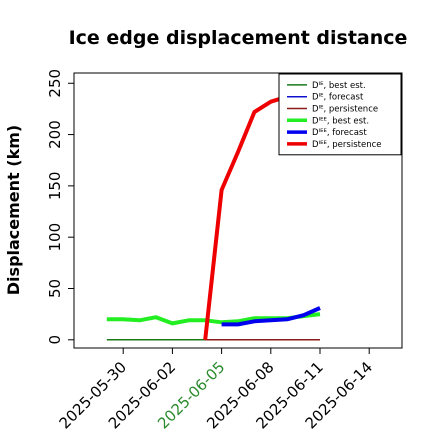 The image size is (440, 440). What do you see at coordinates (55, 186) in the screenshot?
I see `y-tick-label: 150` at bounding box center [55, 186].